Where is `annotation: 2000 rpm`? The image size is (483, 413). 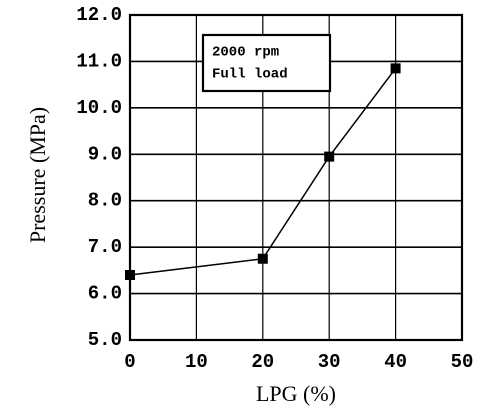 annotation: 2000 rpm is located at coordinates (245, 53).